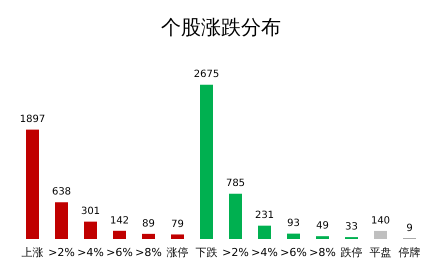  What do you see at coordinates (221, 27) in the screenshot?
I see `chart-title: 个股涨跌分布` at bounding box center [221, 27].